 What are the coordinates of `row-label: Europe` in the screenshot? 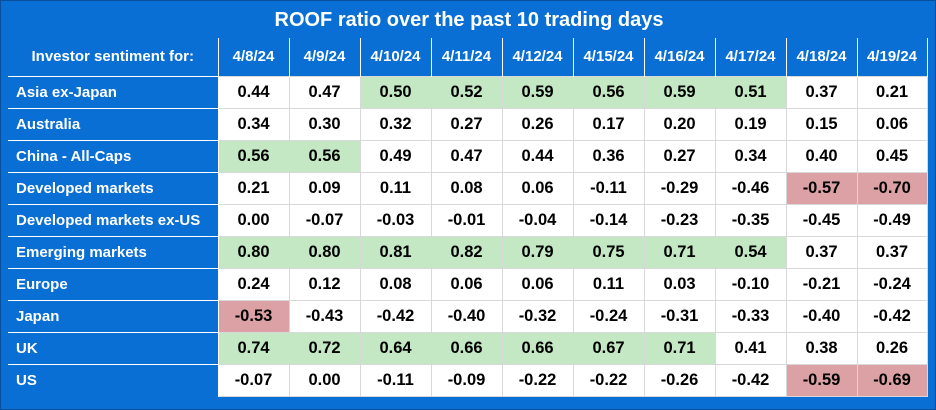 It's located at (113, 283).